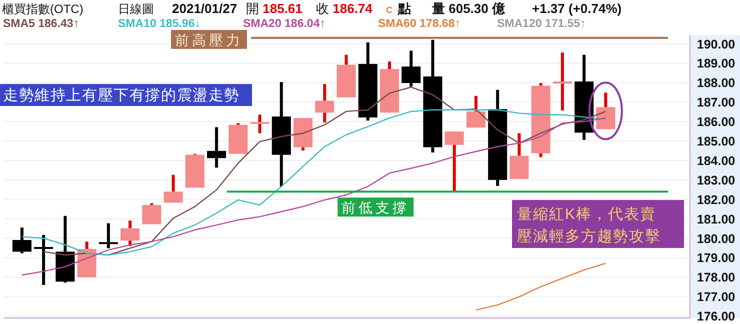 The image size is (740, 324). Describe the element at coordinates (41, 24) in the screenshot. I see `text: SMA5 186.43↑` at that location.